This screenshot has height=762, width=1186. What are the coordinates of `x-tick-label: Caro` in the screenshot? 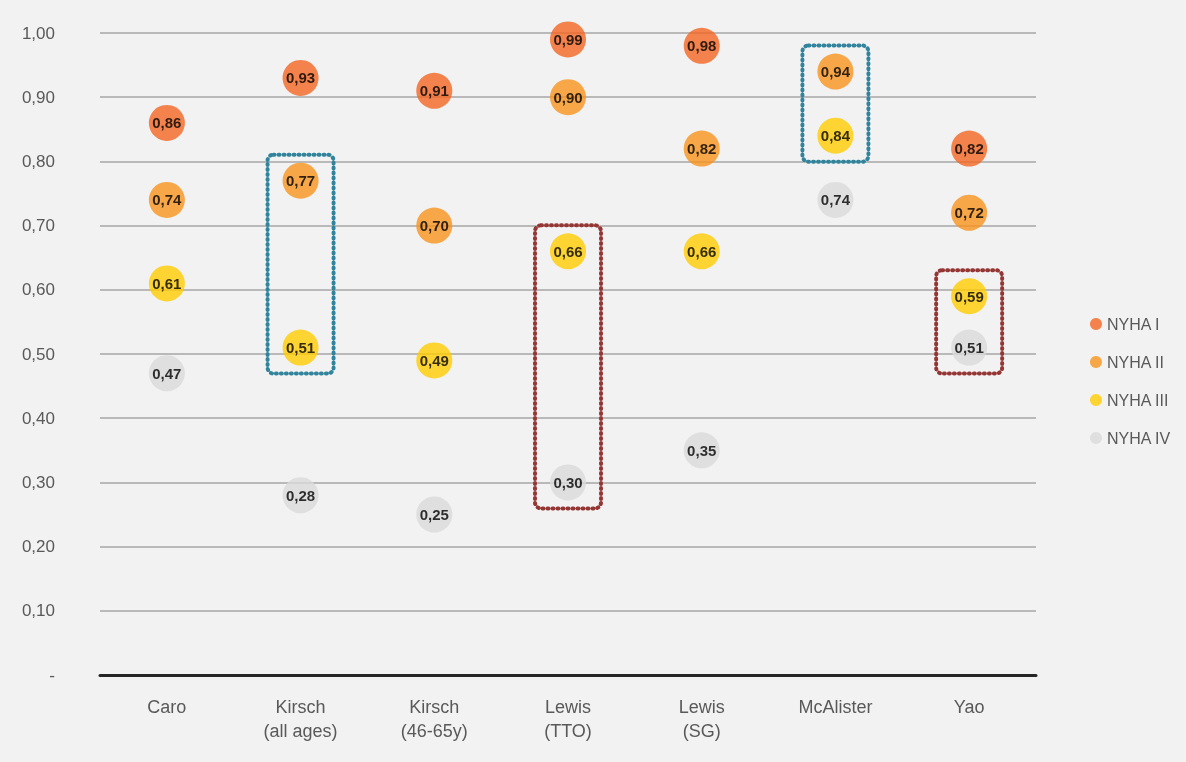 It's located at (167, 707).